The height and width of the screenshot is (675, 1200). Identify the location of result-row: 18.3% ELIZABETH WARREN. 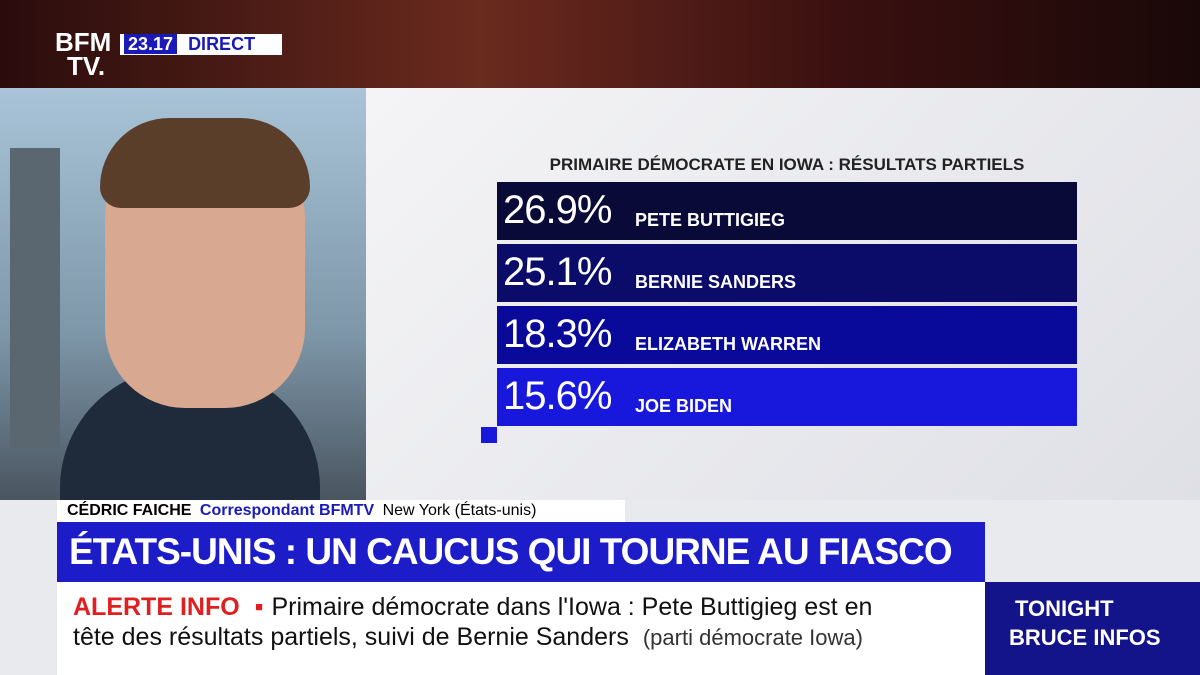
(787, 335).